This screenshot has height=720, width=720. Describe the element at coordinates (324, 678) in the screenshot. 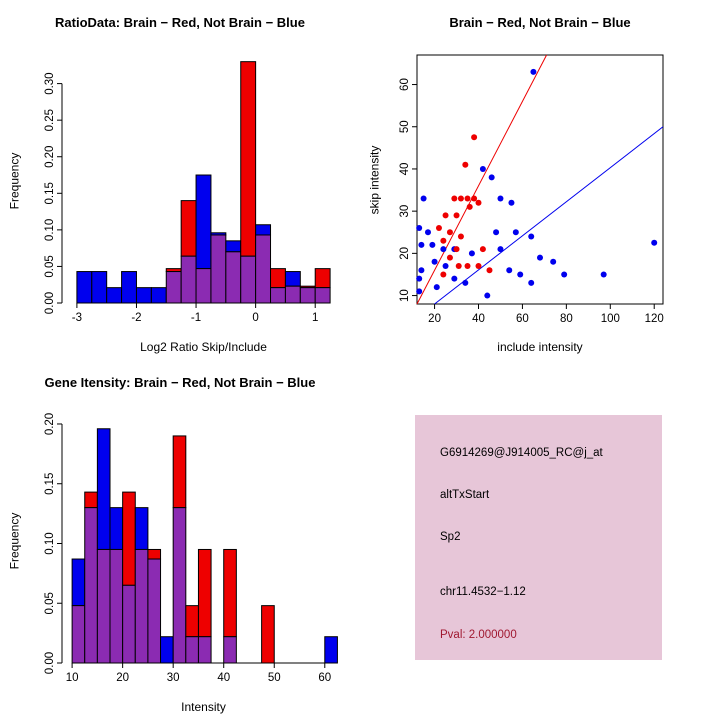

I see `x-tick-label: 60` at that location.